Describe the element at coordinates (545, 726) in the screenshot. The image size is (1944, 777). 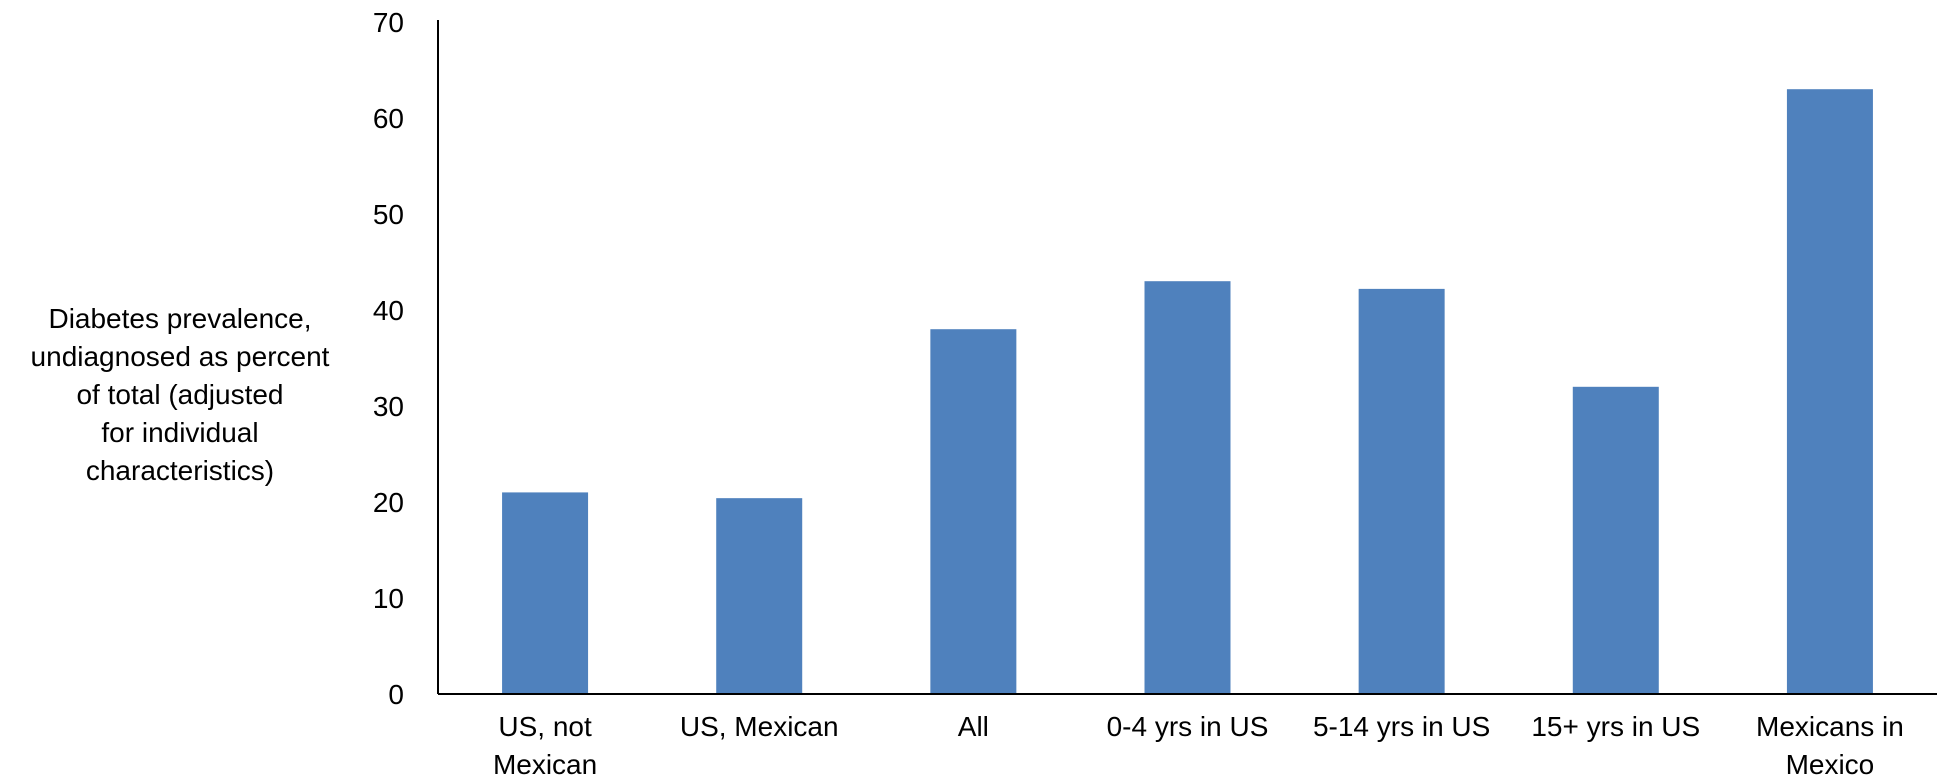
I see `x-tick-label: US, not` at that location.